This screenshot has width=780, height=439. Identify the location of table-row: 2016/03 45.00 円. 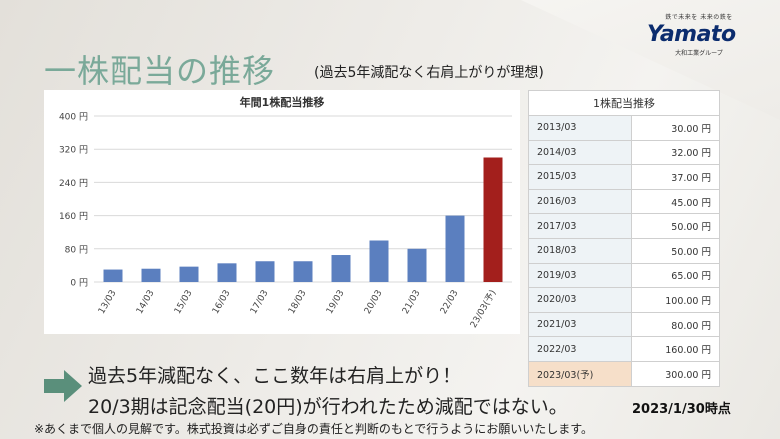
(624, 201).